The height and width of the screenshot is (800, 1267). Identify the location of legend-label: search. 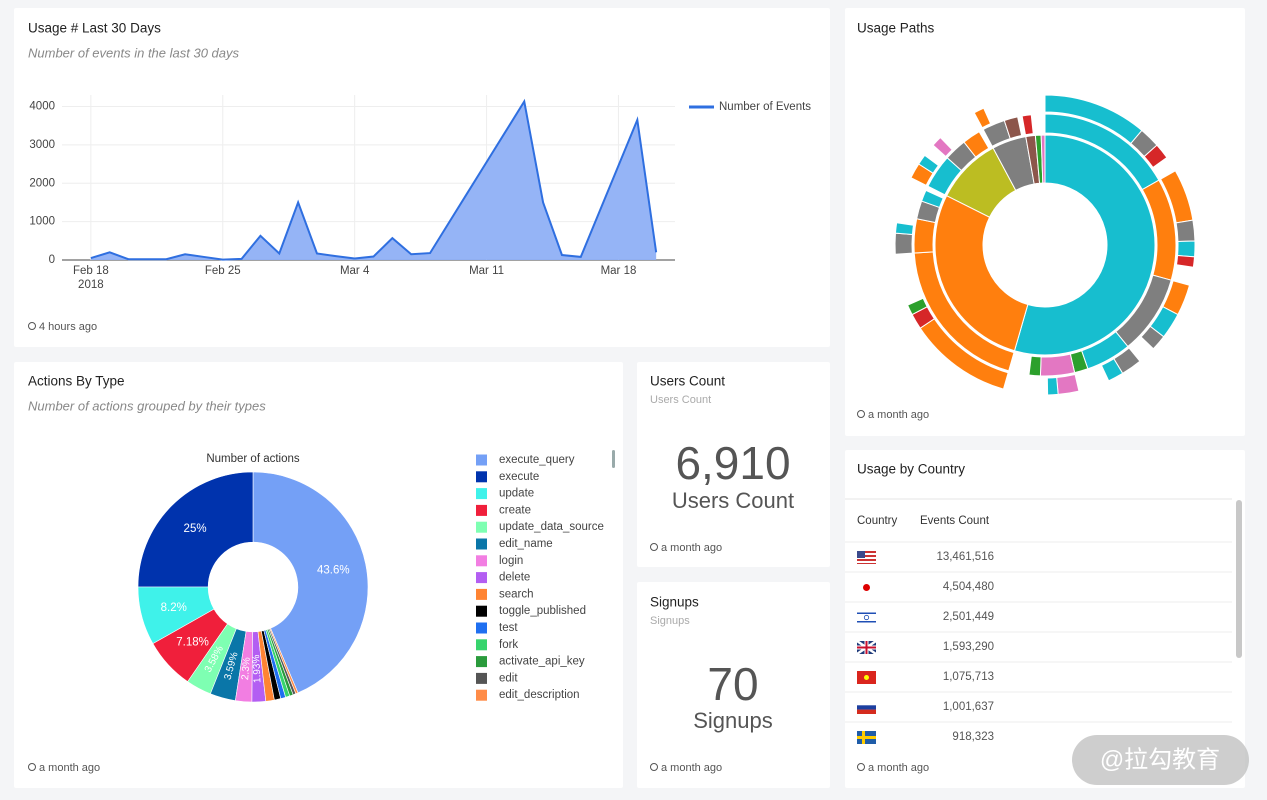
(516, 594).